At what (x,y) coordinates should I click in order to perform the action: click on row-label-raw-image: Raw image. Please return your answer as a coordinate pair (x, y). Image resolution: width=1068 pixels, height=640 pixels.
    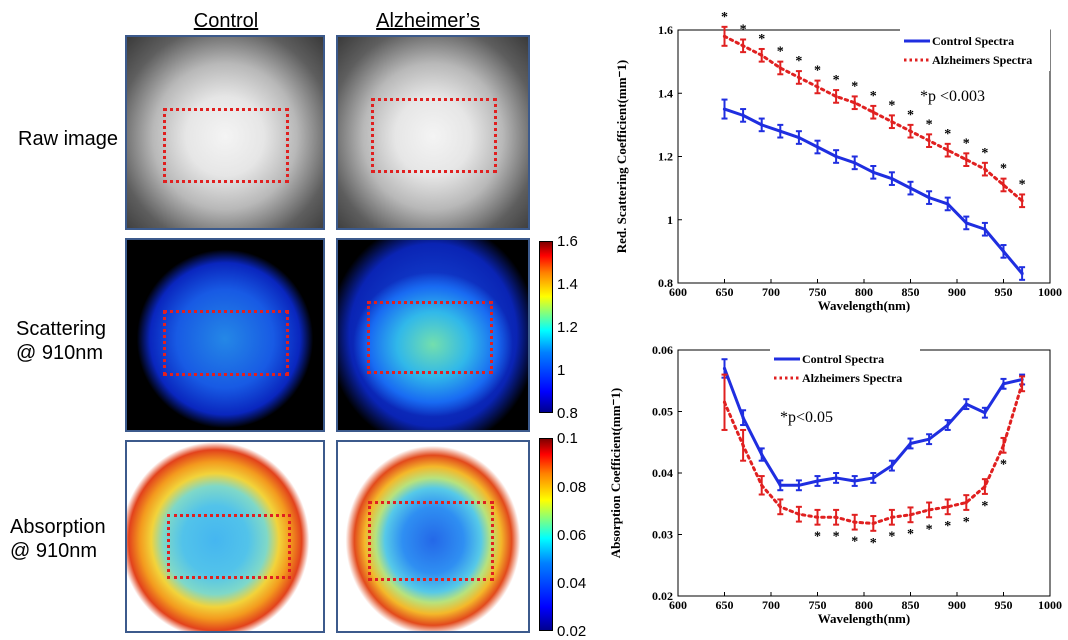
    Looking at the image, I should click on (68, 139).